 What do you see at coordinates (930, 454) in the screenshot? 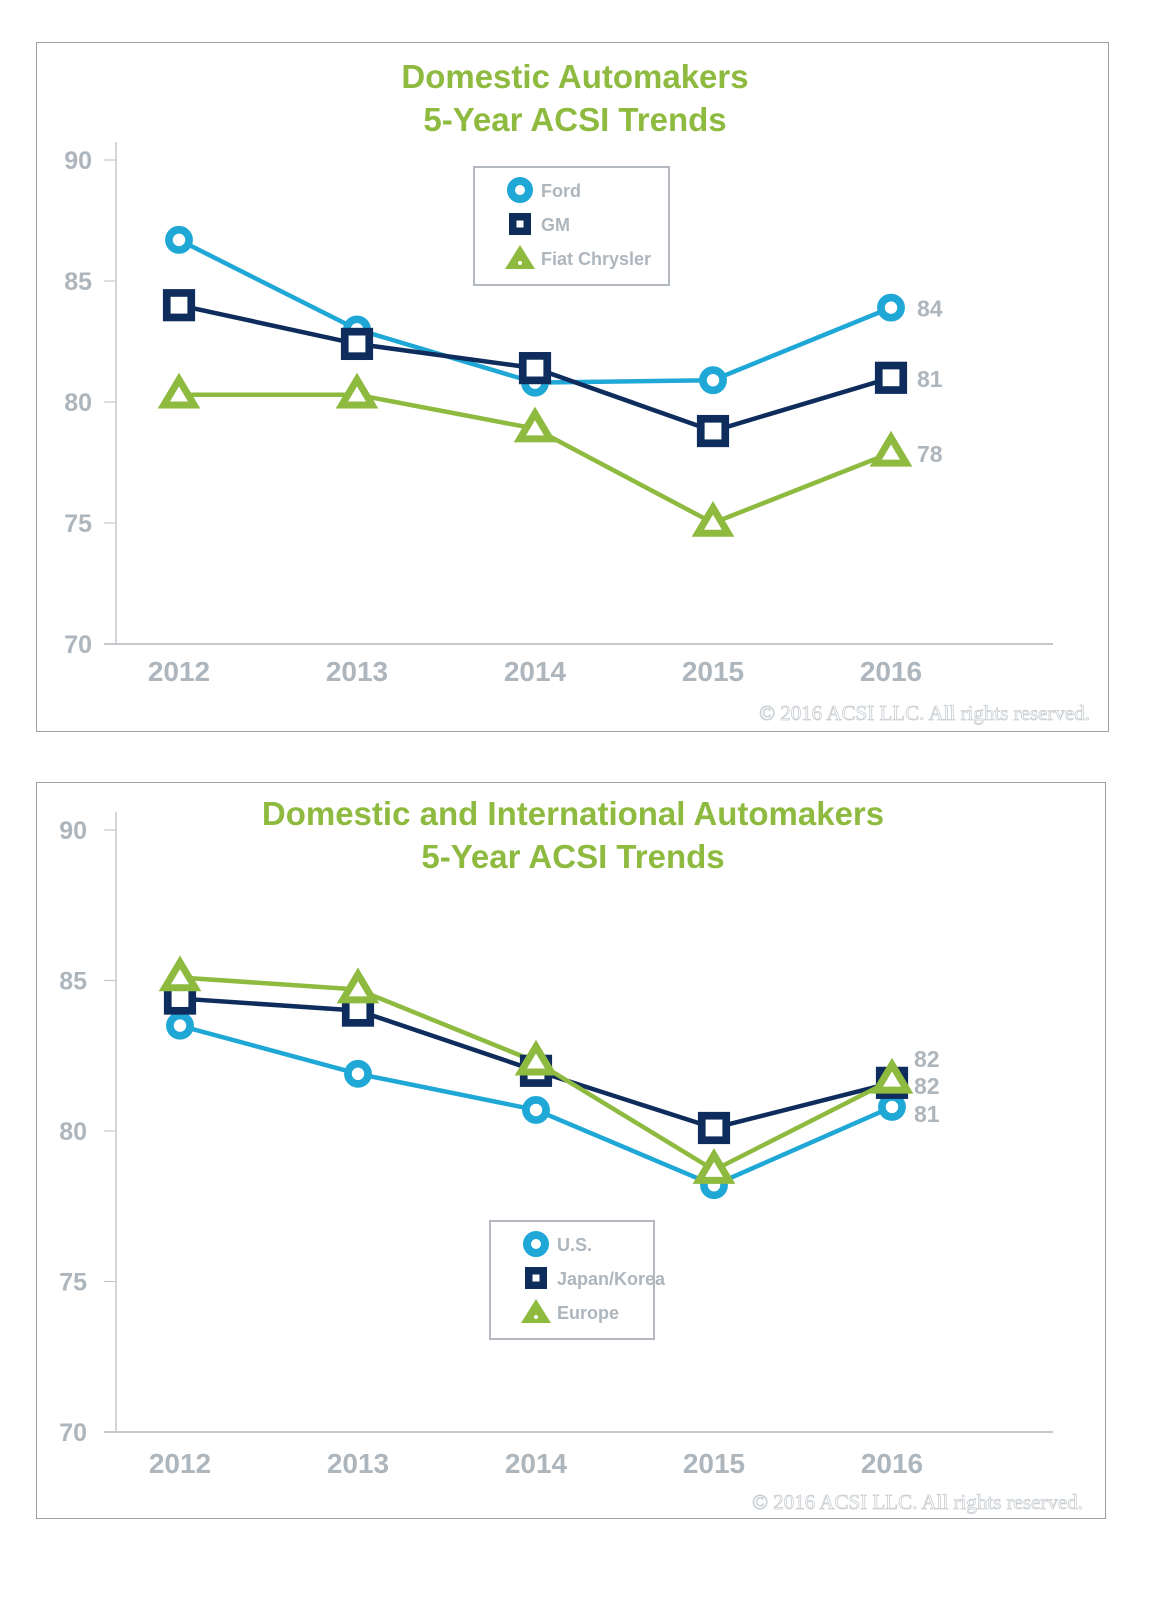
I see `end-value-label: 78` at bounding box center [930, 454].